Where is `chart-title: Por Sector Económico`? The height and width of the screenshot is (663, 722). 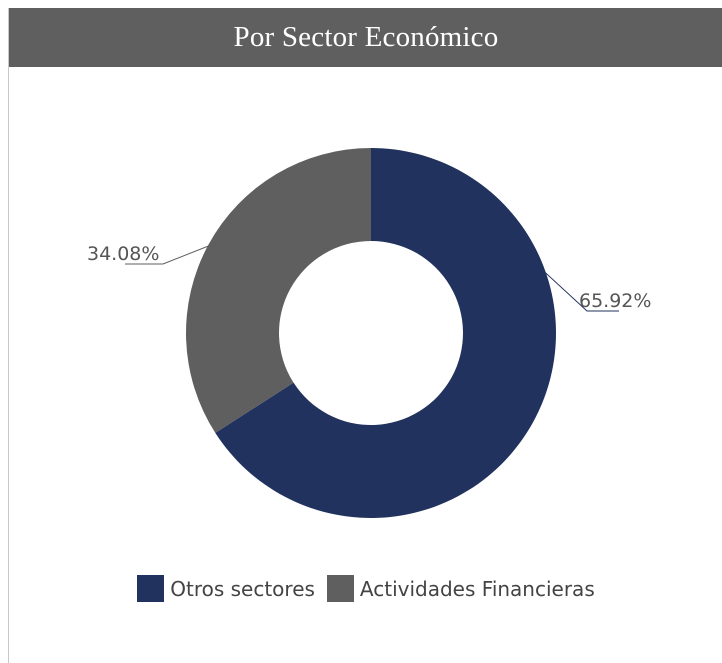
chart-title: Por Sector Económico is located at coordinates (365, 37).